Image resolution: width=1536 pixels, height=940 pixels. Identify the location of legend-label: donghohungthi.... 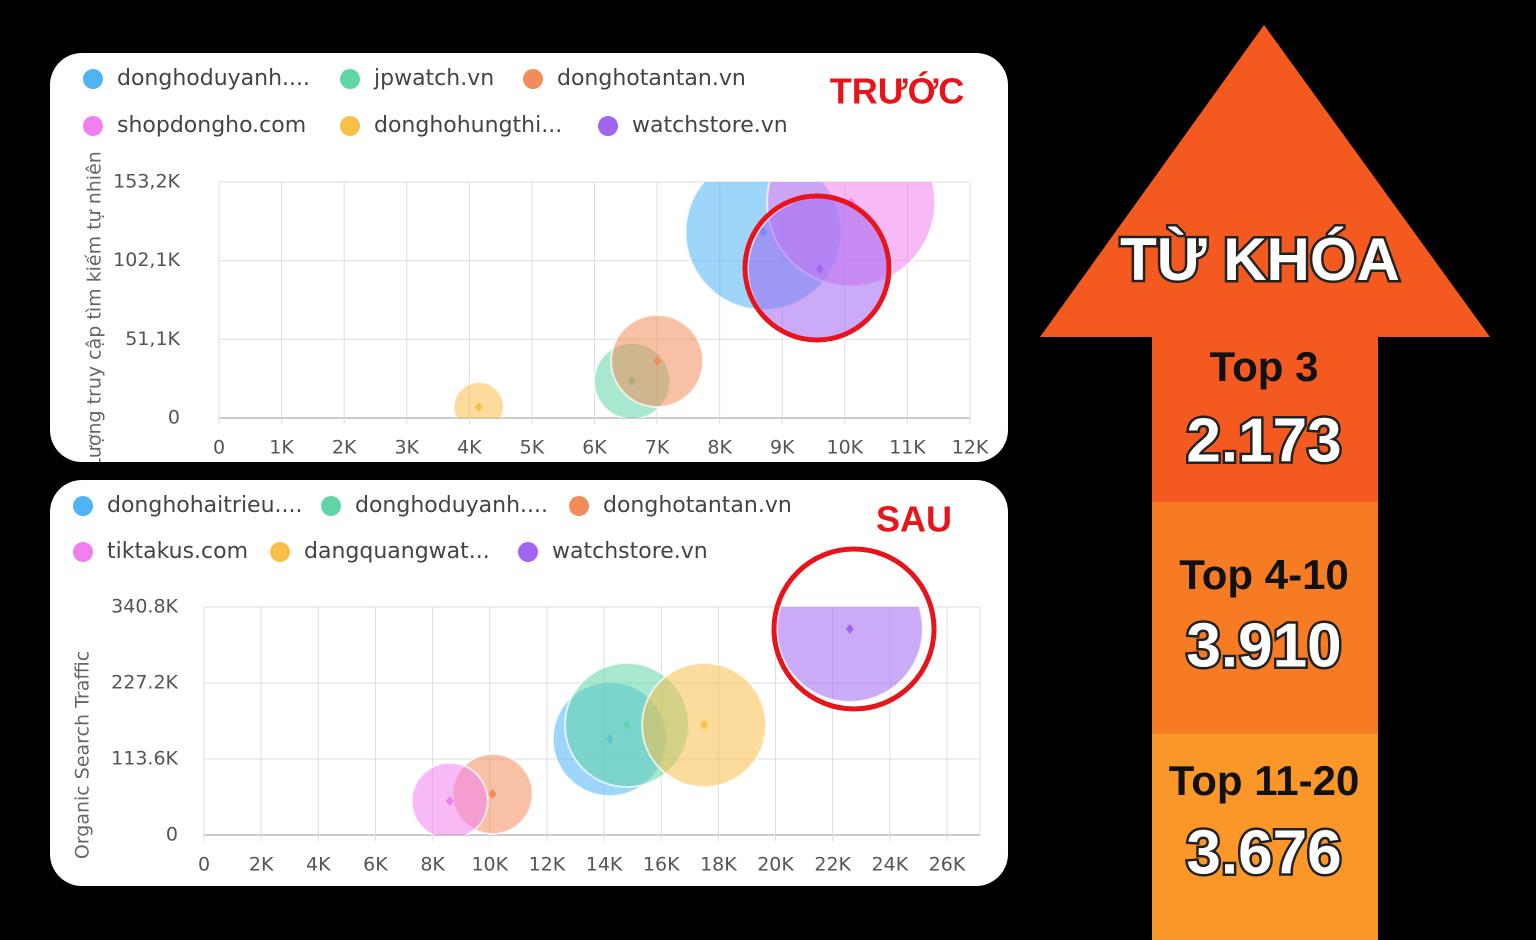
(468, 125).